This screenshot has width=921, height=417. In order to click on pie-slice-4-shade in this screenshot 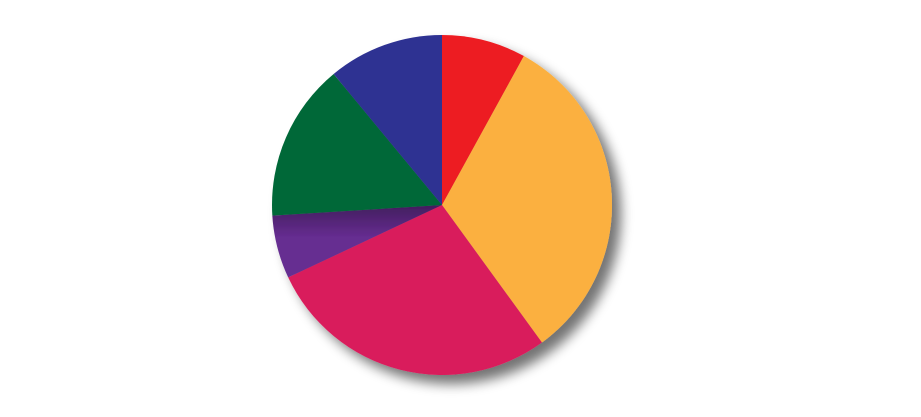, I will do `click(357, 241)`.